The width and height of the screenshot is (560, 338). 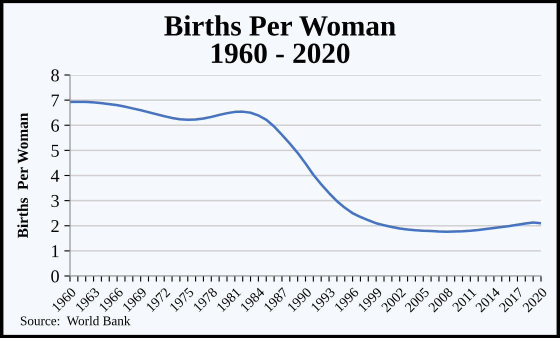 I want to click on chart-title: Births Per Woman 1960 - 2020, so click(x=280, y=39).